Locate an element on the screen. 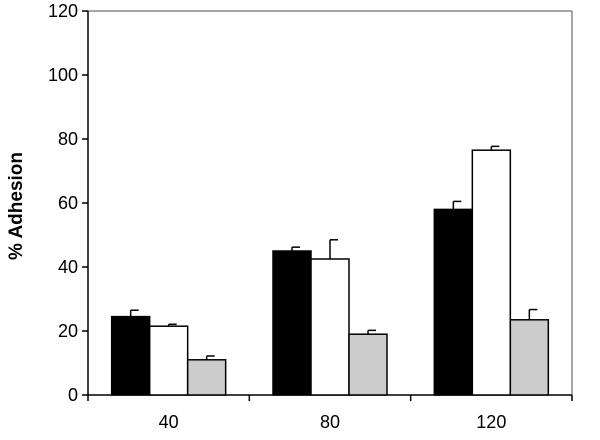 The height and width of the screenshot is (440, 600). y-axis: 0 20 40 60 80 100 120 is located at coordinates (68, 203).